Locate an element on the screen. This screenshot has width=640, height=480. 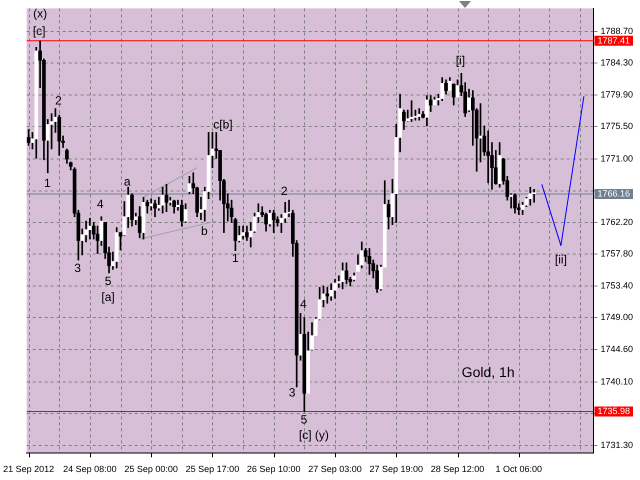
ref-line-label: 1787.41 is located at coordinates (613, 40).